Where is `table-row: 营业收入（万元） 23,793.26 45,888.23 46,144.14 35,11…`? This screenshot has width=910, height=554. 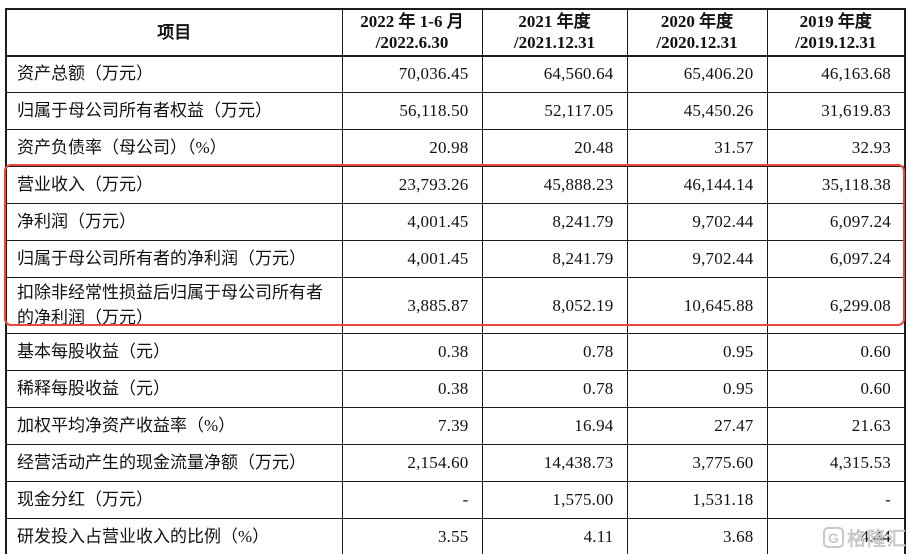
table-row: 营业收入（万元） 23,793.26 45,888.23 46,144.14 35,11… is located at coordinates (455, 185).